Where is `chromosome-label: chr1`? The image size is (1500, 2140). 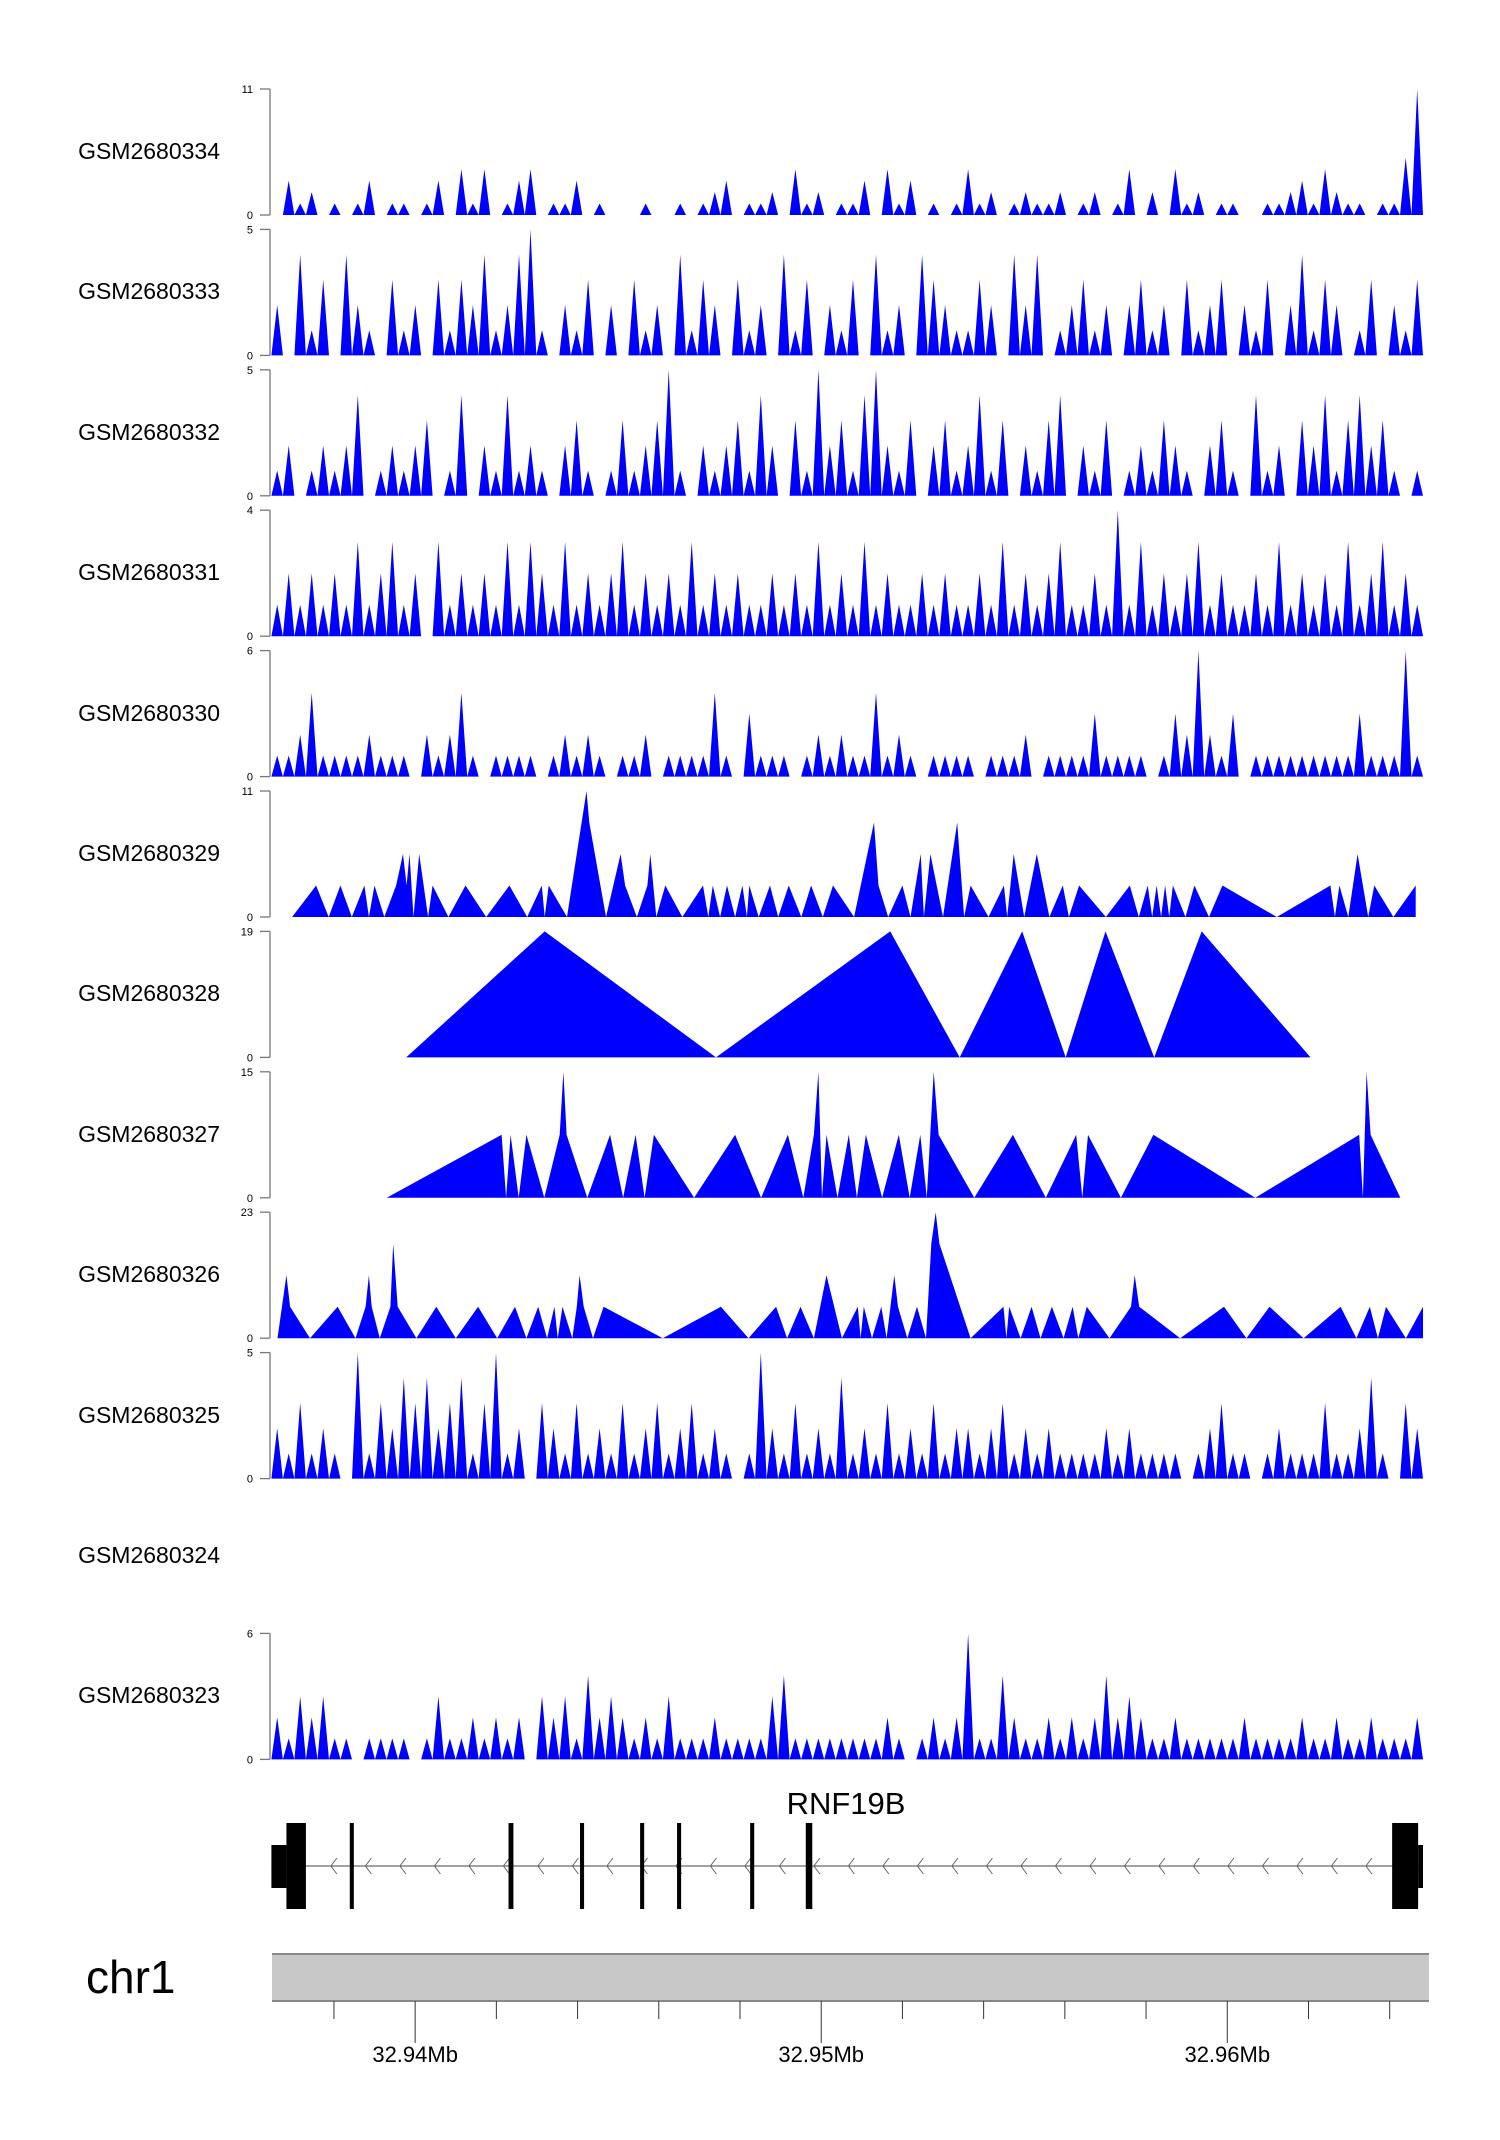 chromosome-label: chr1 is located at coordinates (131, 1977).